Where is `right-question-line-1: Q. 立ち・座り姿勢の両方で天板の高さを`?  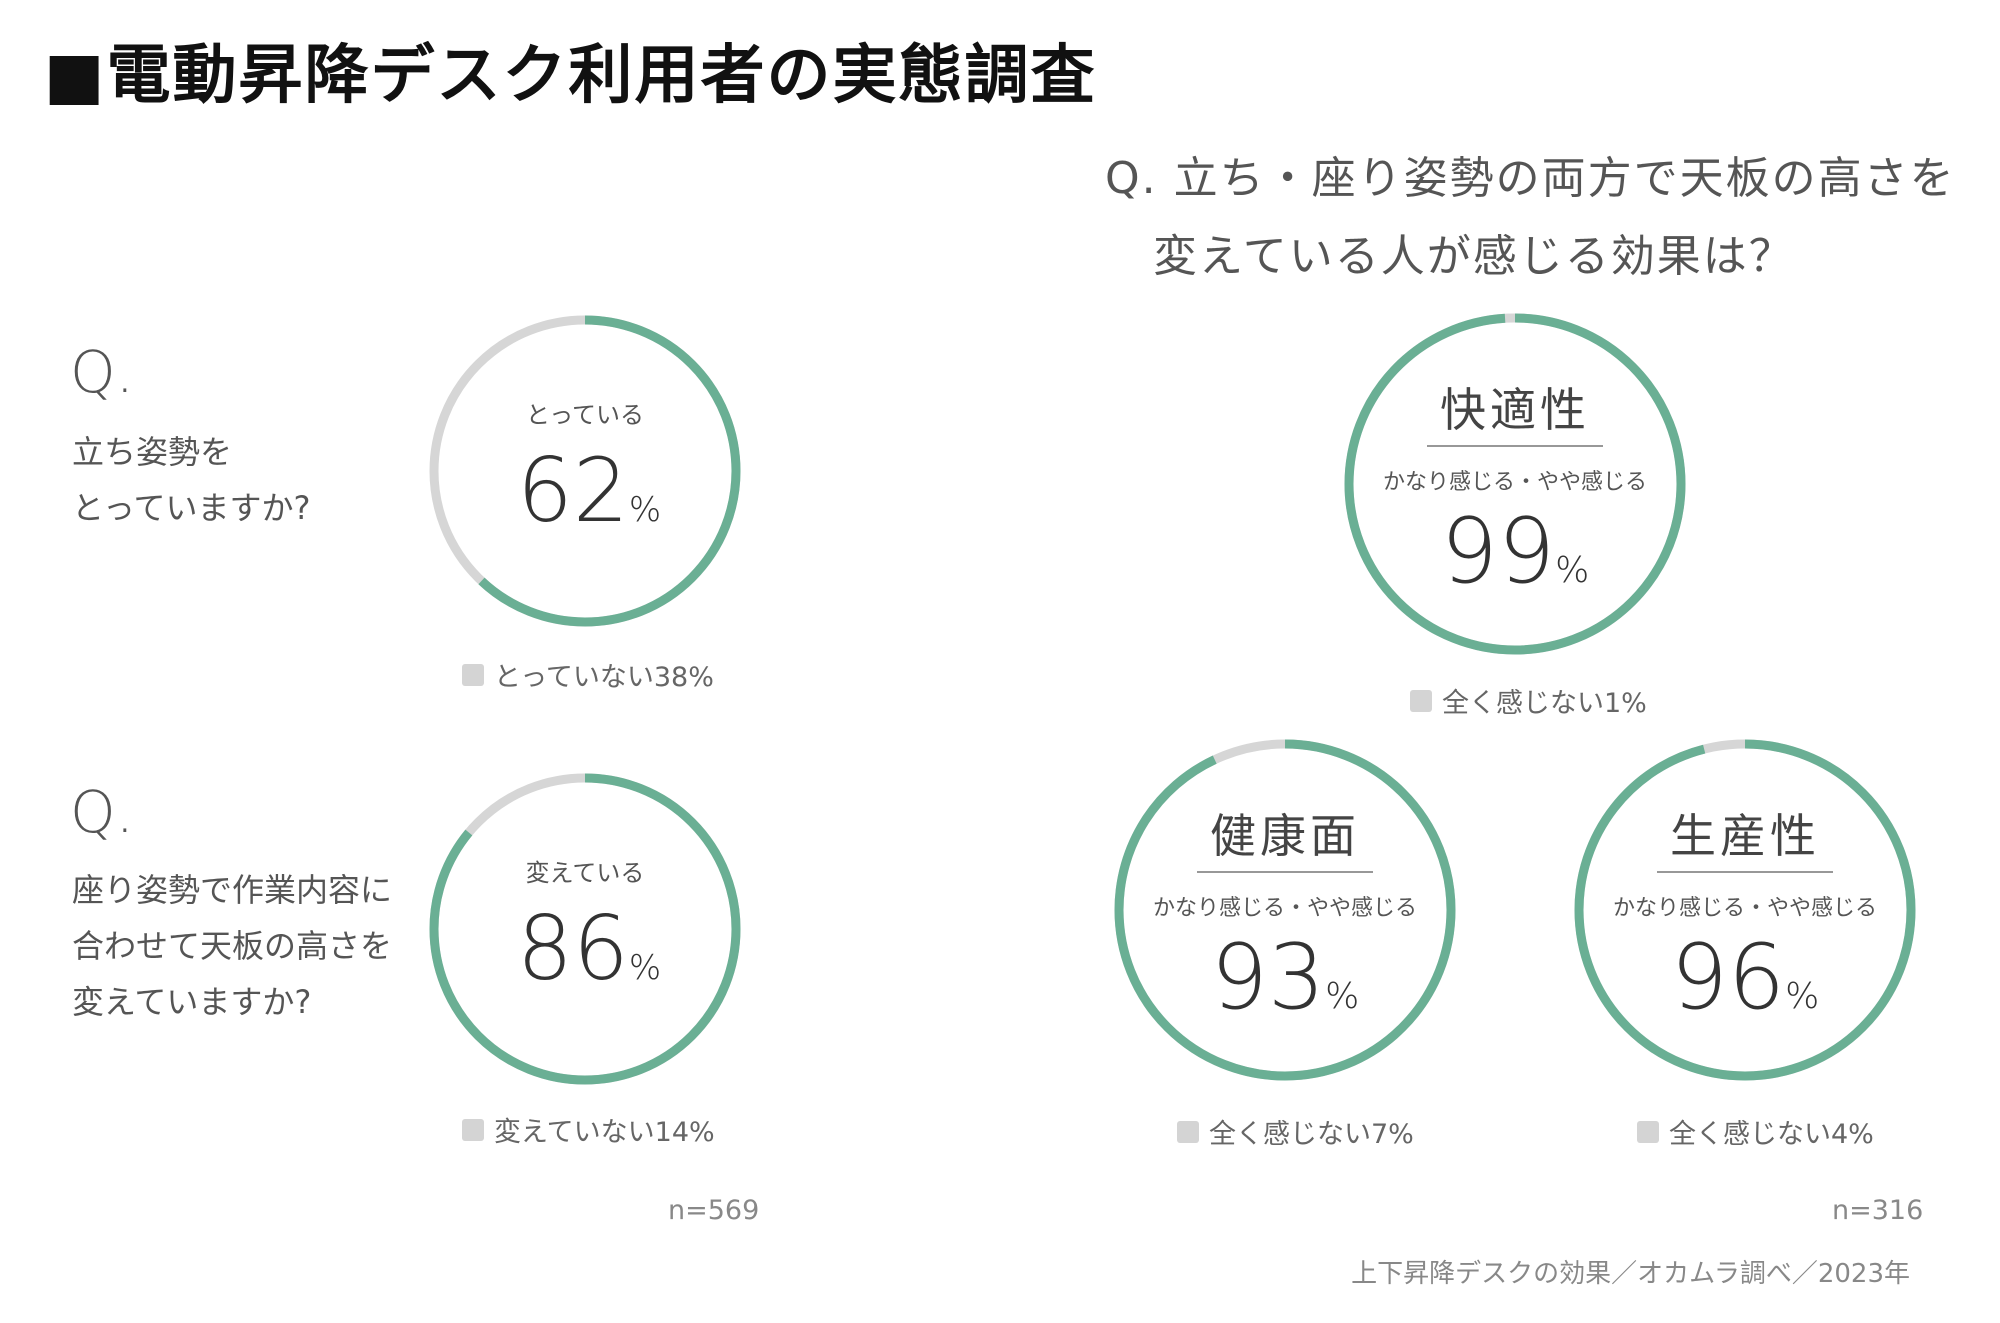 right-question-line-1: Q. 立ち・座り姿勢の両方で天板の高さを is located at coordinates (1530, 178).